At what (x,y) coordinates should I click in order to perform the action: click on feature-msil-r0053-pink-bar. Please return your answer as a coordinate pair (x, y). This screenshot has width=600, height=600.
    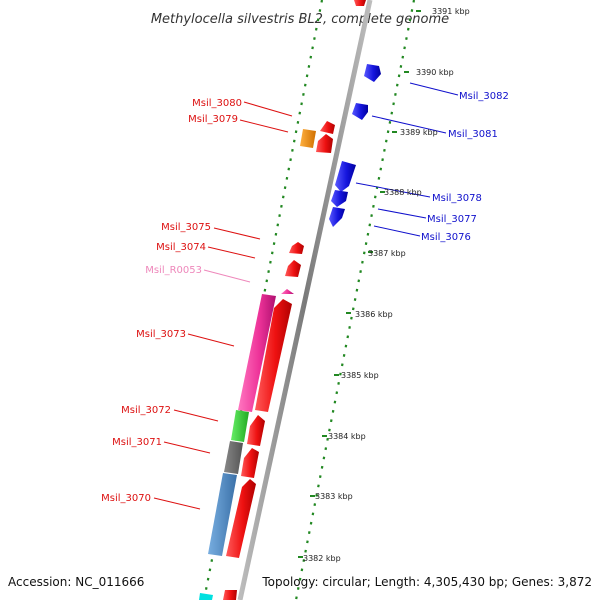
    Looking at the image, I should click on (257, 353).